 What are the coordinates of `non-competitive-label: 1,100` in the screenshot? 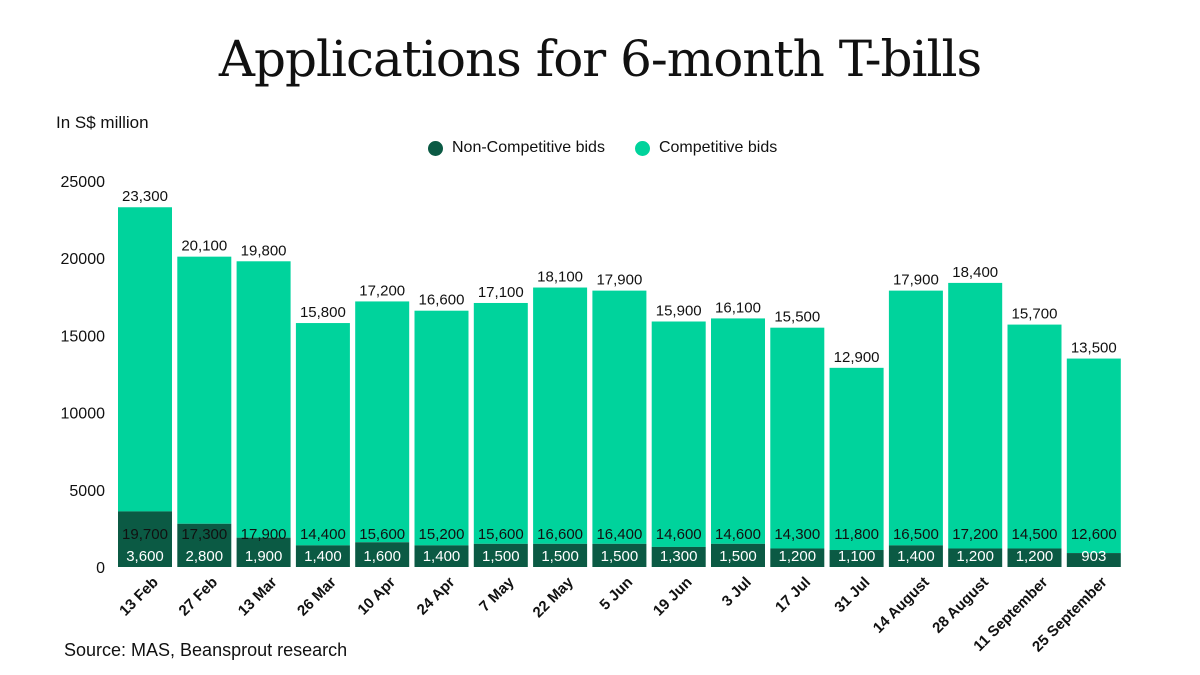 It's located at (857, 556).